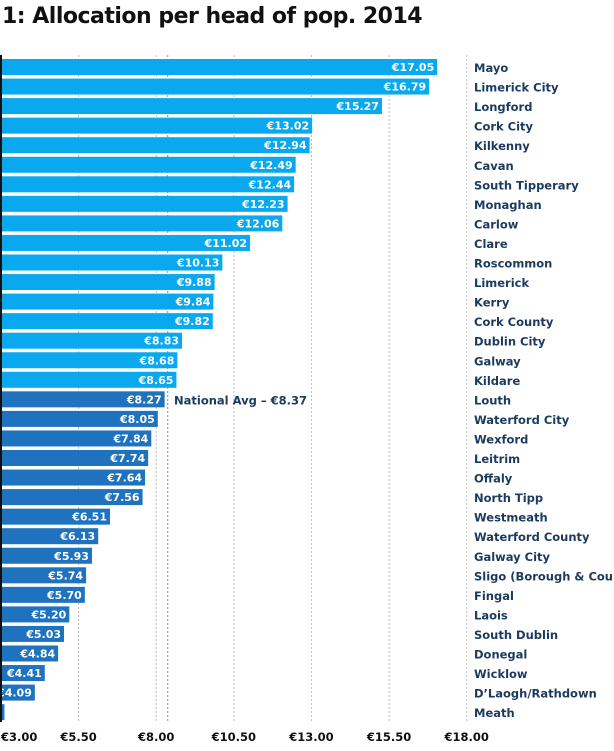 The height and width of the screenshot is (751, 614). Describe the element at coordinates (513, 264) in the screenshot. I see `category-label: Roscommon` at that location.